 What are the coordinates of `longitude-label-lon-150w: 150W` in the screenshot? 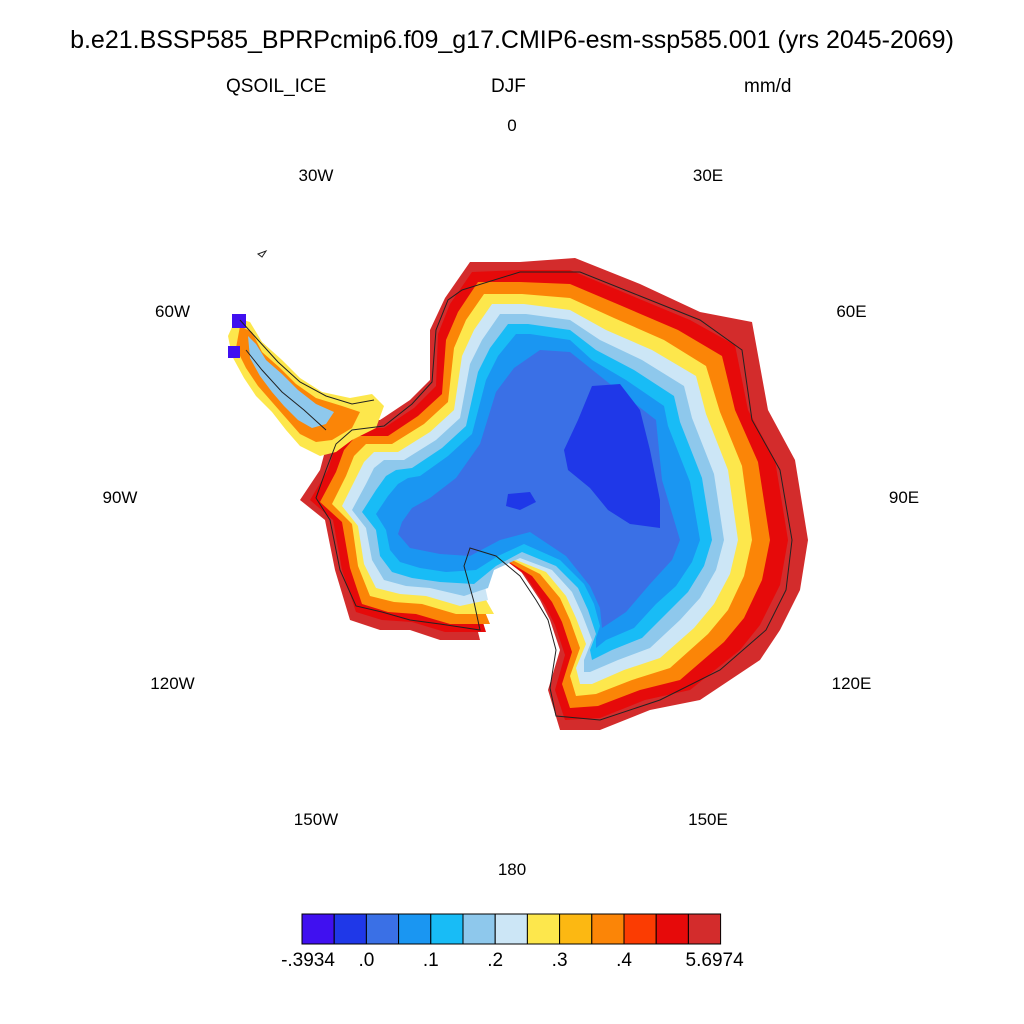 It's located at (316, 820).